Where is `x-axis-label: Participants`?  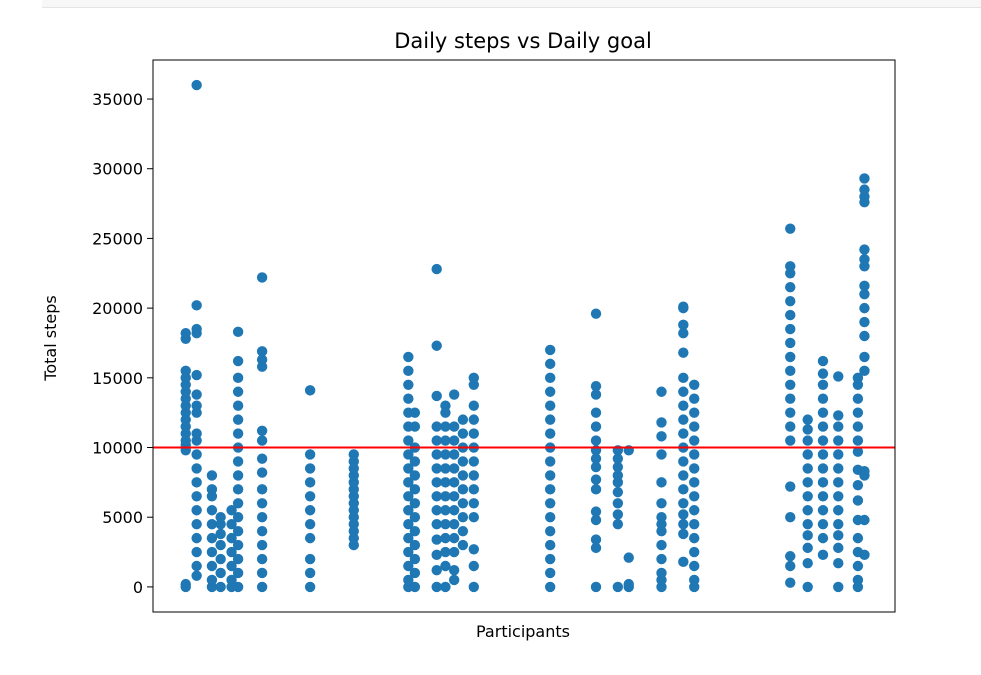 x-axis-label: Participants is located at coordinates (523, 631).